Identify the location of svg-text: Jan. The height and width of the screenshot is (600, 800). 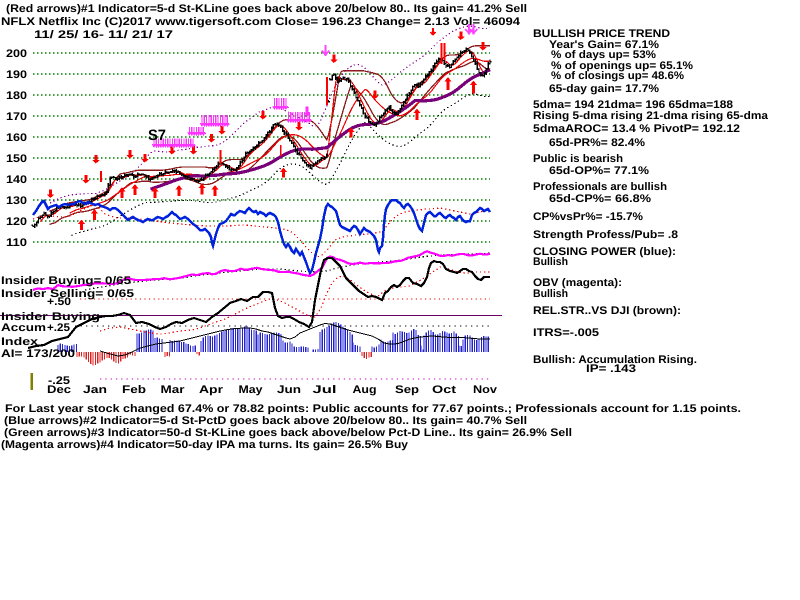
(95, 390).